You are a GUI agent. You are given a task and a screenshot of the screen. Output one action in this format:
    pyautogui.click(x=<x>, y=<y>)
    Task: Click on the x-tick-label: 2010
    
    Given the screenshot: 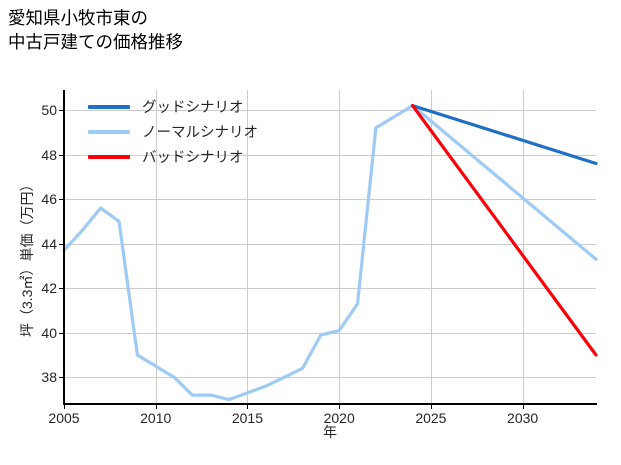 What is the action you would take?
    pyautogui.click(x=156, y=418)
    